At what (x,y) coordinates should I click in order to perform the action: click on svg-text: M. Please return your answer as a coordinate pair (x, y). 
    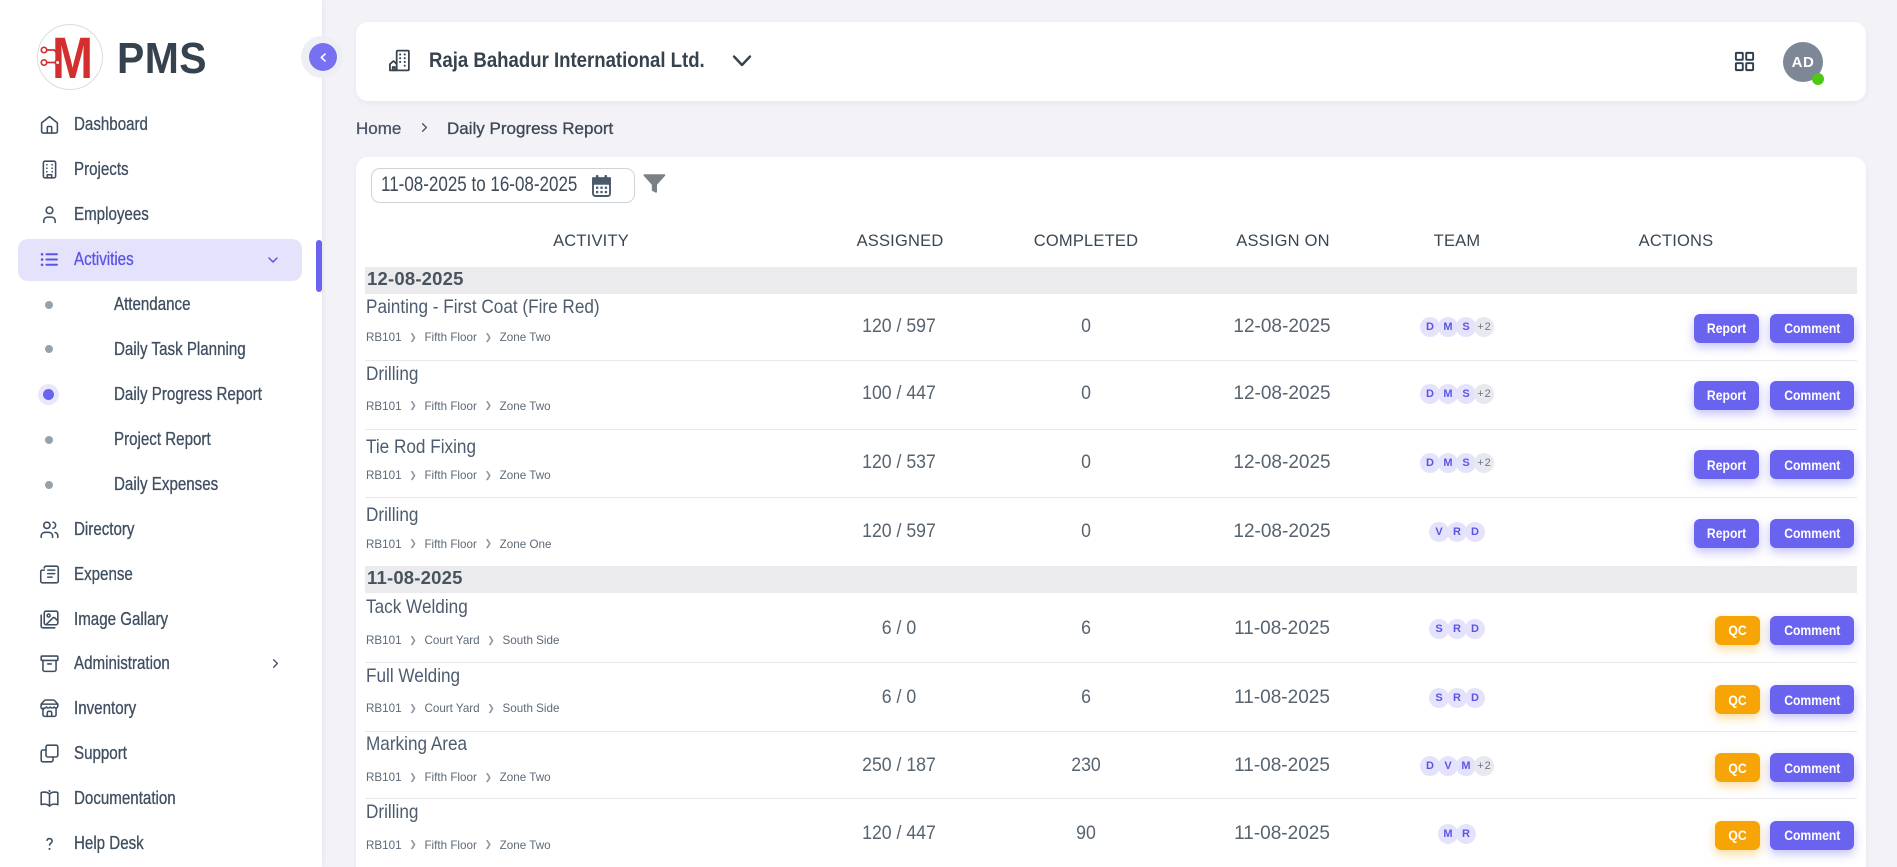
    Looking at the image, I should click on (72, 58).